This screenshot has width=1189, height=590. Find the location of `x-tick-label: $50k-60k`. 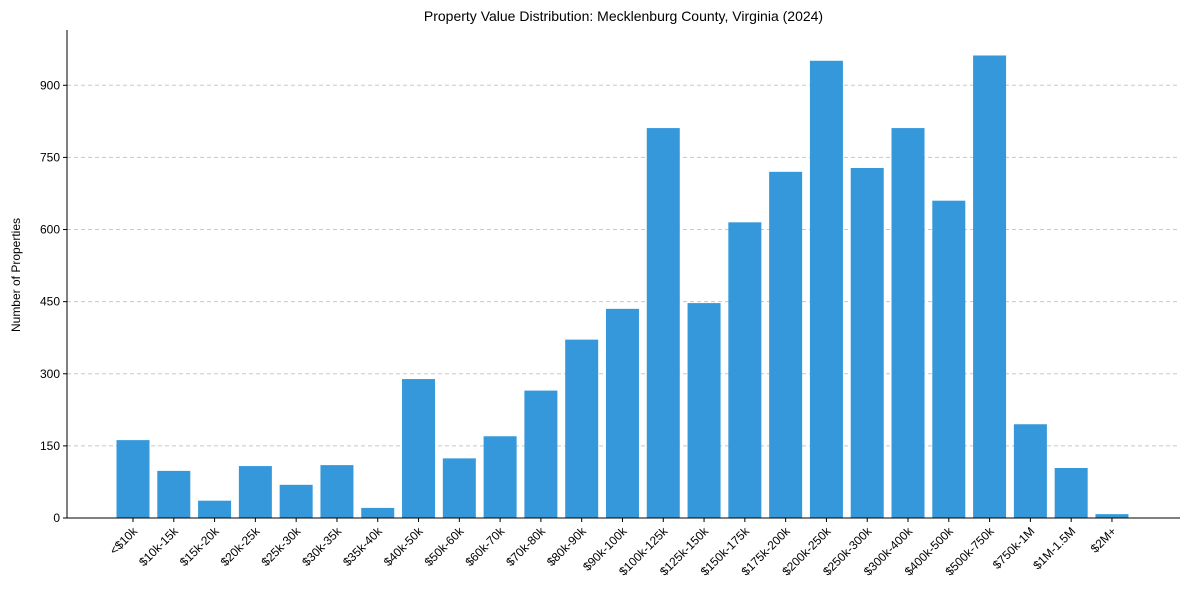

x-tick-label: $50k-60k is located at coordinates (445, 547).